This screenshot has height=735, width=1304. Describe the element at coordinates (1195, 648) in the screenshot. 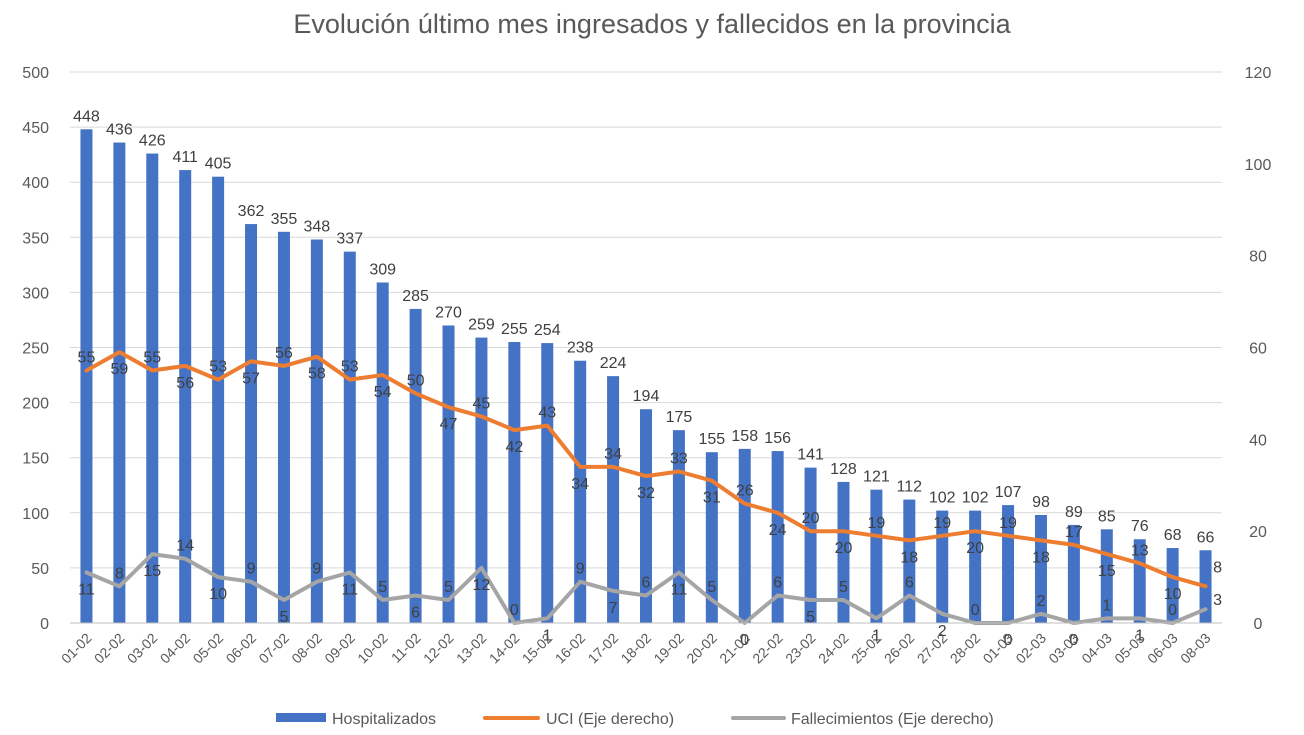

I see `x-tick-label: 08-03` at that location.